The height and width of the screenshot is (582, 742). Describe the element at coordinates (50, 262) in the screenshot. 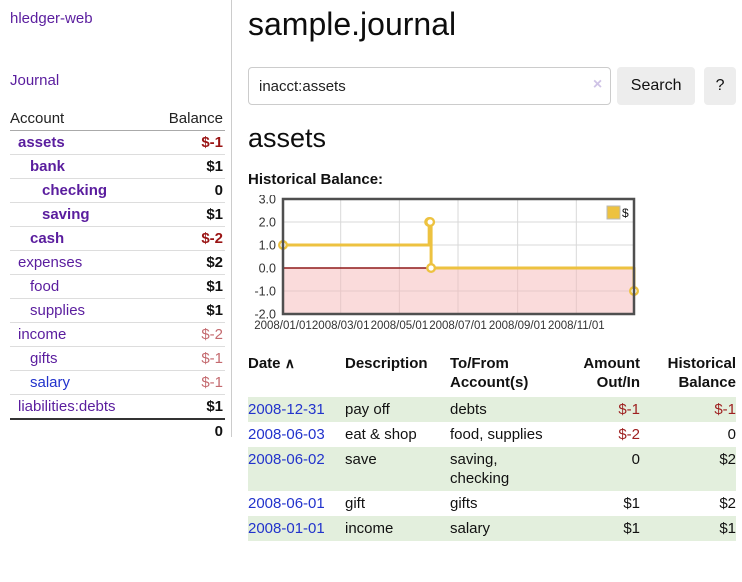

I see `account-link-expenses: expenses` at that location.